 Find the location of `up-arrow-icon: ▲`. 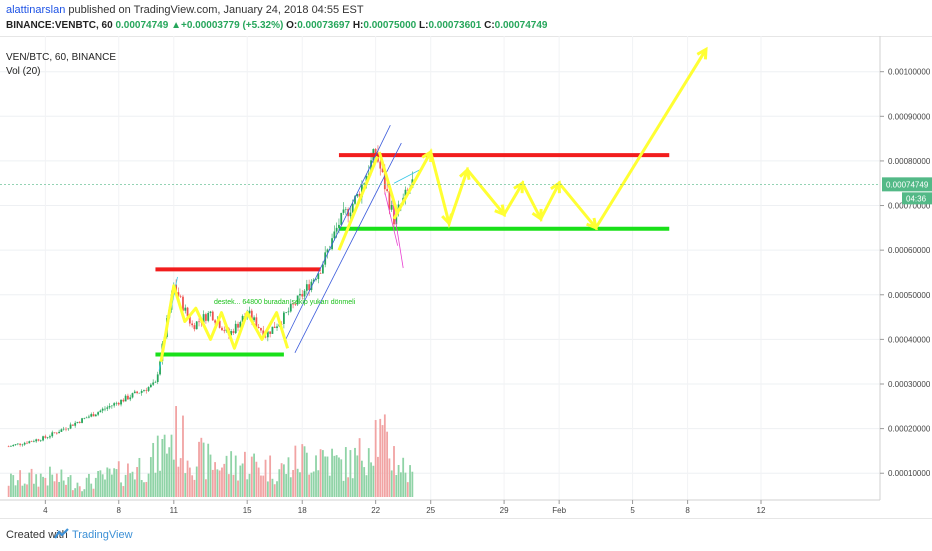

up-arrow-icon: ▲ is located at coordinates (176, 25).